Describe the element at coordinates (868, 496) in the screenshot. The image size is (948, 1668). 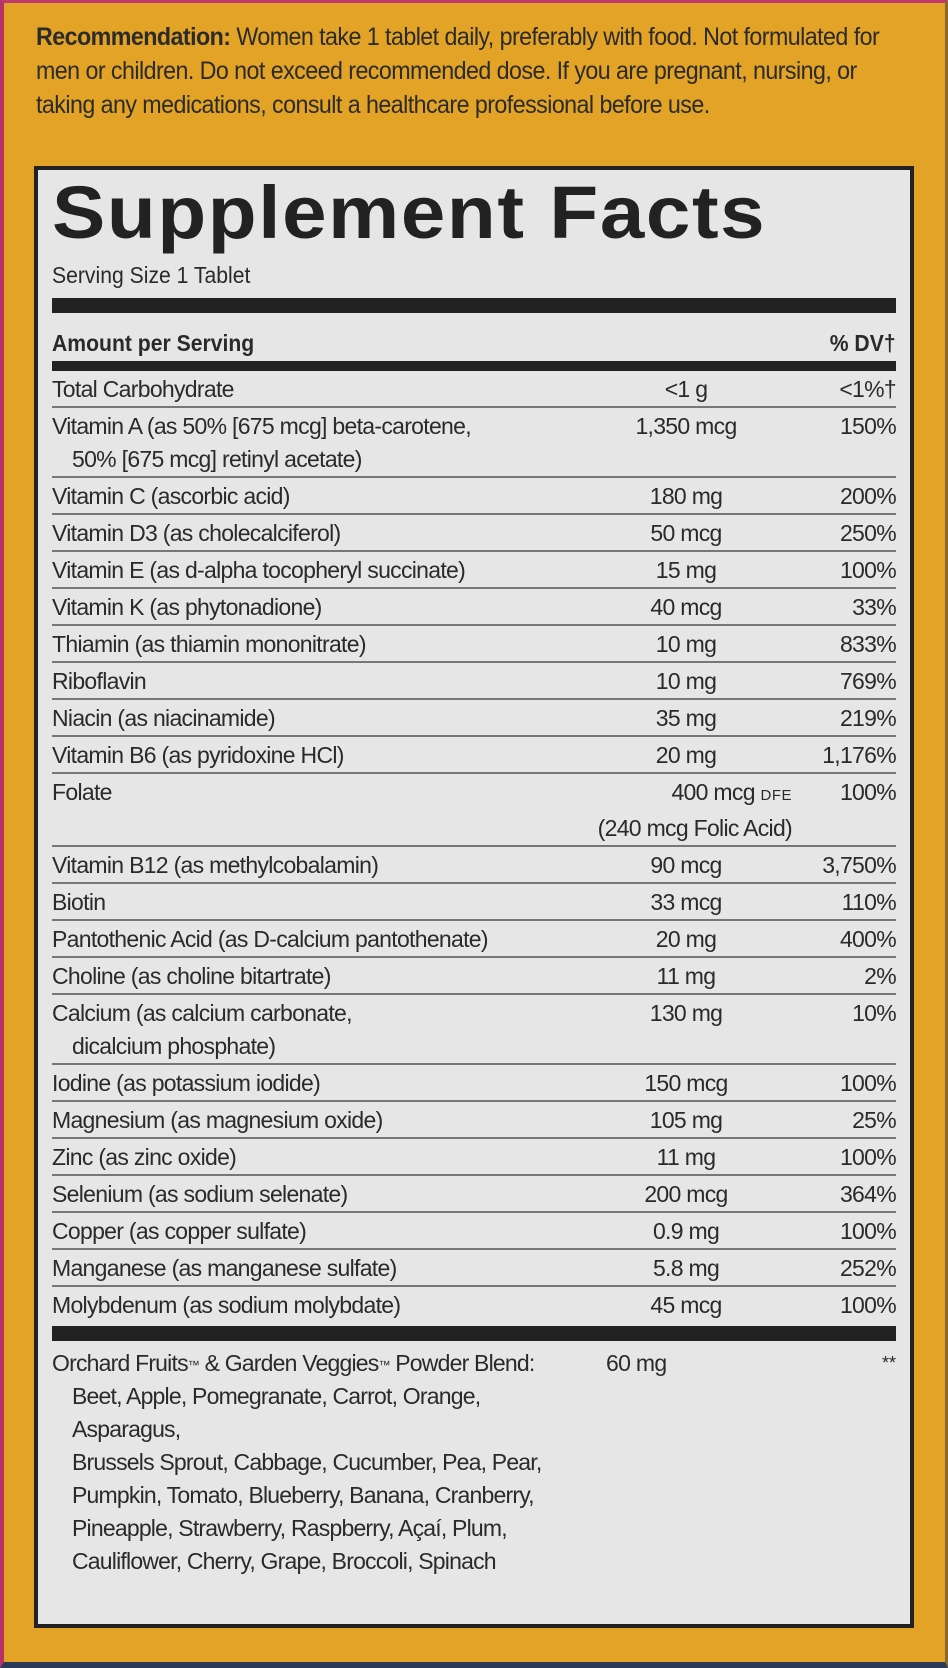
I see `nutrient-daily-value: 200%` at that location.